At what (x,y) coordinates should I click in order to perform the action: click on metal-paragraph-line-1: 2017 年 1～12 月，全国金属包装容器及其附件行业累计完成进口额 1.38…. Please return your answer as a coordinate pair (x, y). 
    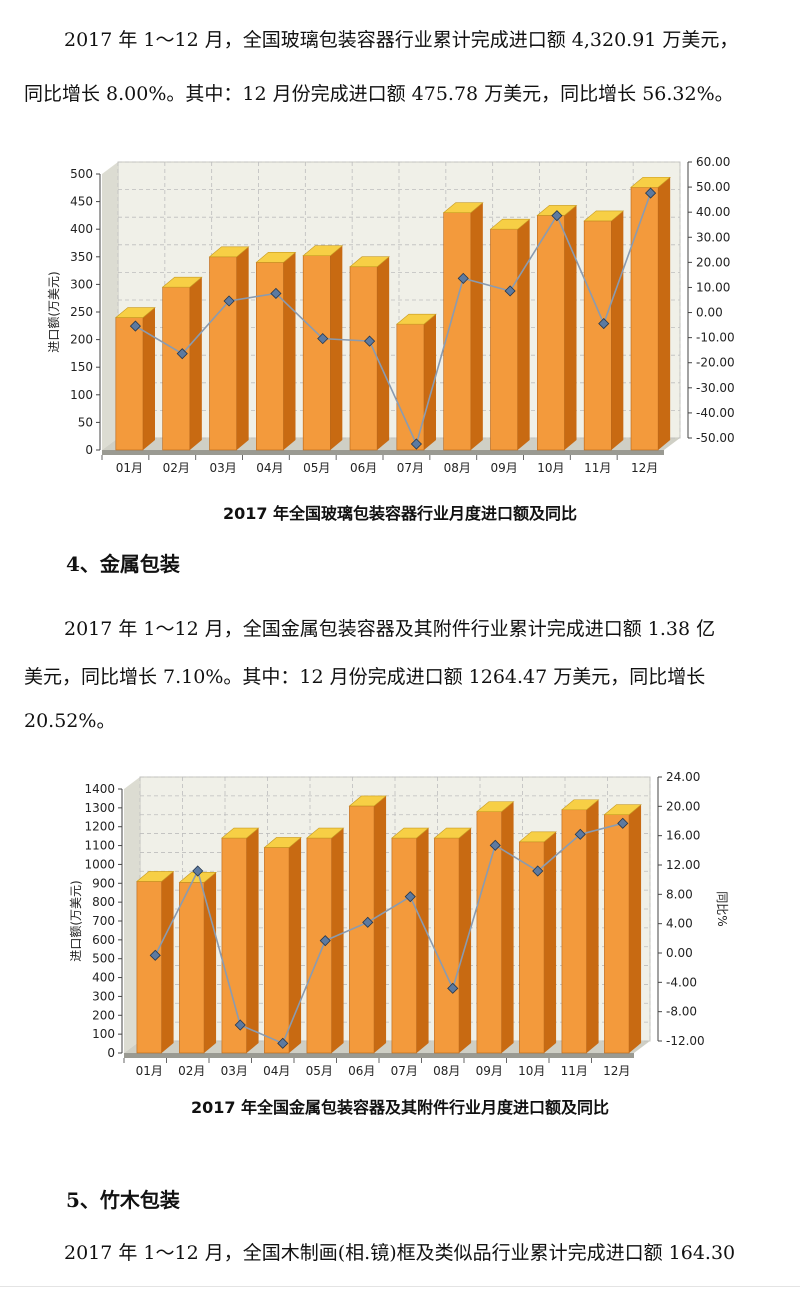
    Looking at the image, I should click on (390, 629).